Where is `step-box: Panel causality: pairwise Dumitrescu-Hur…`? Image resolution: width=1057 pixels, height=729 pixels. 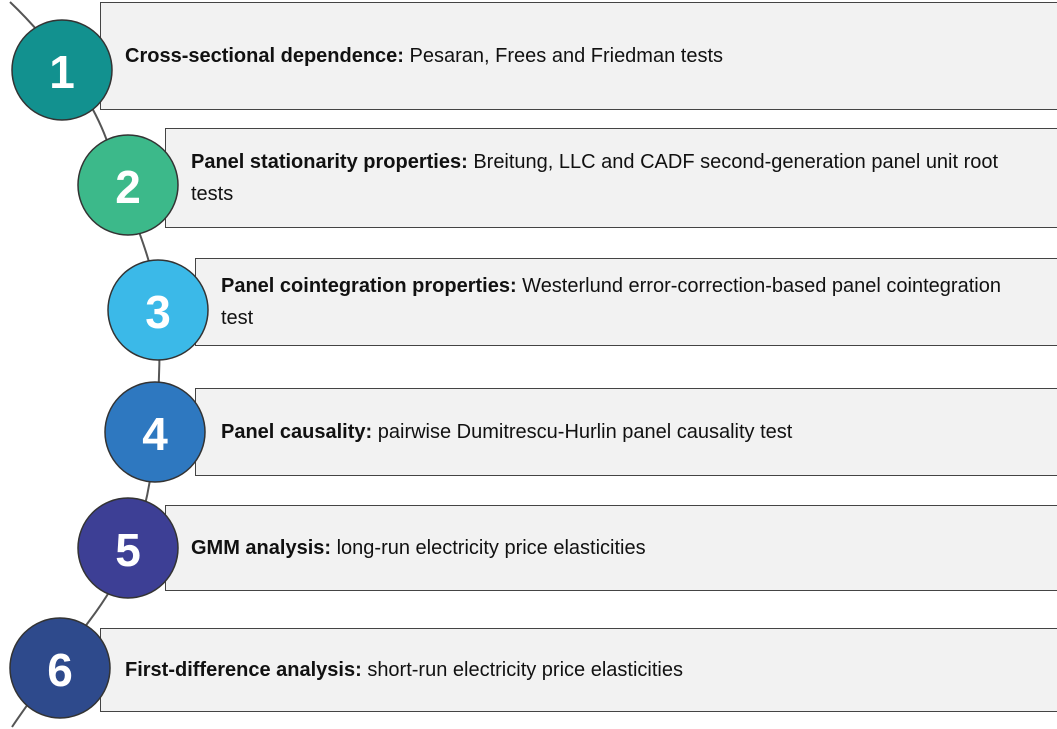 step-box: Panel causality: pairwise Dumitrescu-Hur… is located at coordinates (626, 432).